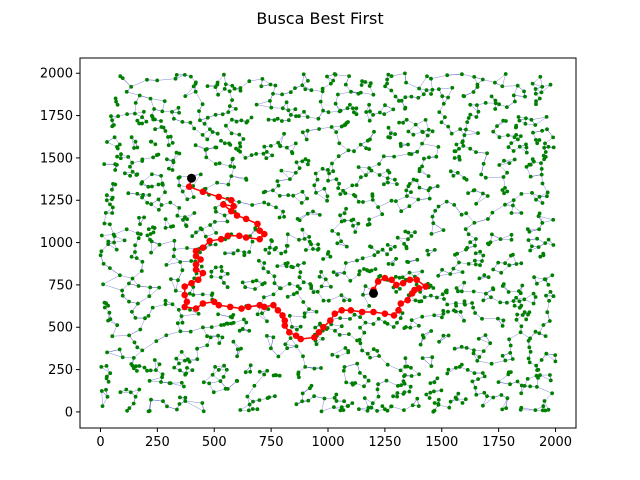  What do you see at coordinates (56, 158) in the screenshot?
I see `y-tick-label: 1500` at bounding box center [56, 158].